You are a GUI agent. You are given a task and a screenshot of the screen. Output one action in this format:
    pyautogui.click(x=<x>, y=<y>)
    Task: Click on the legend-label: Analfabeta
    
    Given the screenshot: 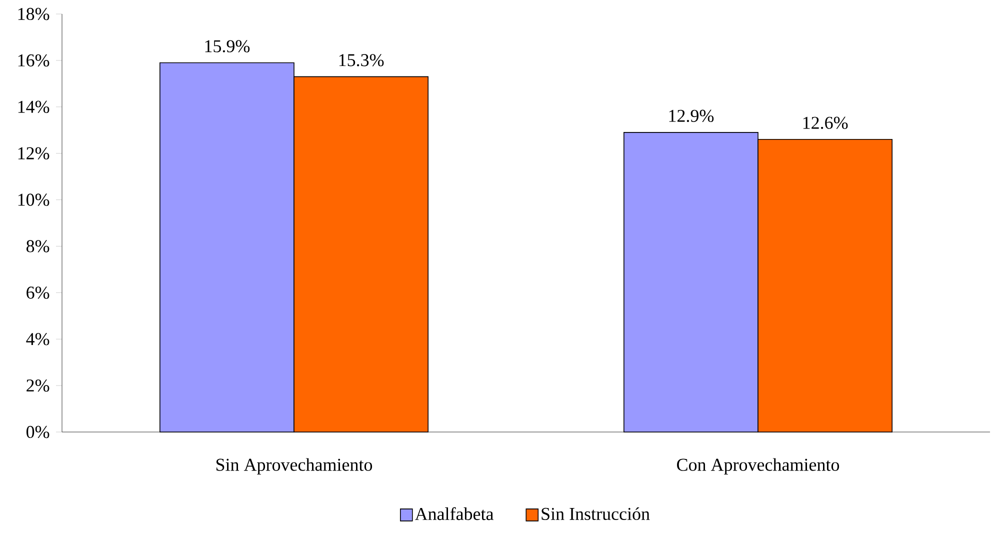 What is the action you would take?
    pyautogui.click(x=454, y=513)
    